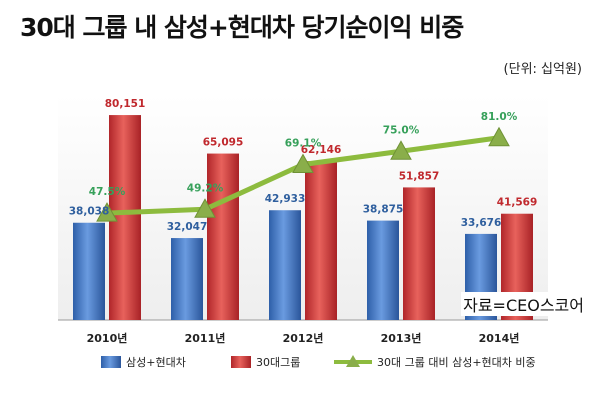  I want to click on line-label-1: 47.5%, so click(107, 192).